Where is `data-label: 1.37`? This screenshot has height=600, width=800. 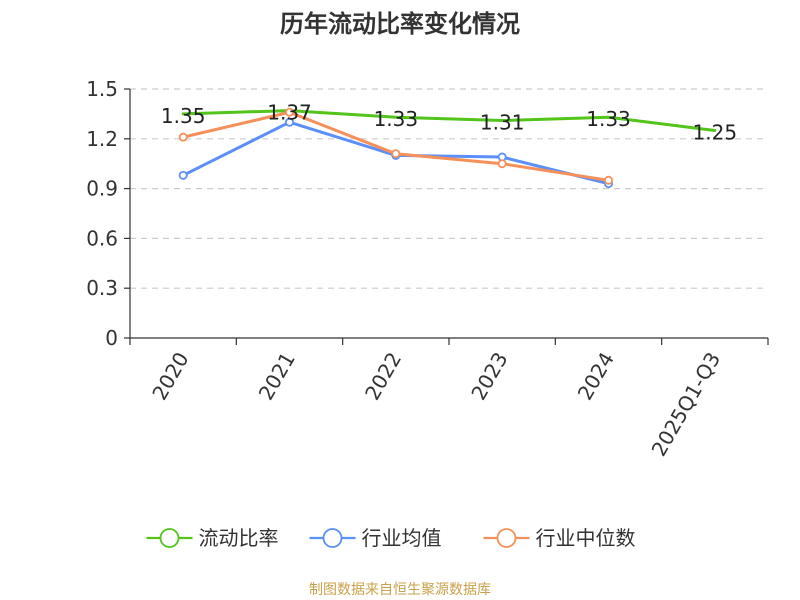
data-label: 1.37 is located at coordinates (289, 113).